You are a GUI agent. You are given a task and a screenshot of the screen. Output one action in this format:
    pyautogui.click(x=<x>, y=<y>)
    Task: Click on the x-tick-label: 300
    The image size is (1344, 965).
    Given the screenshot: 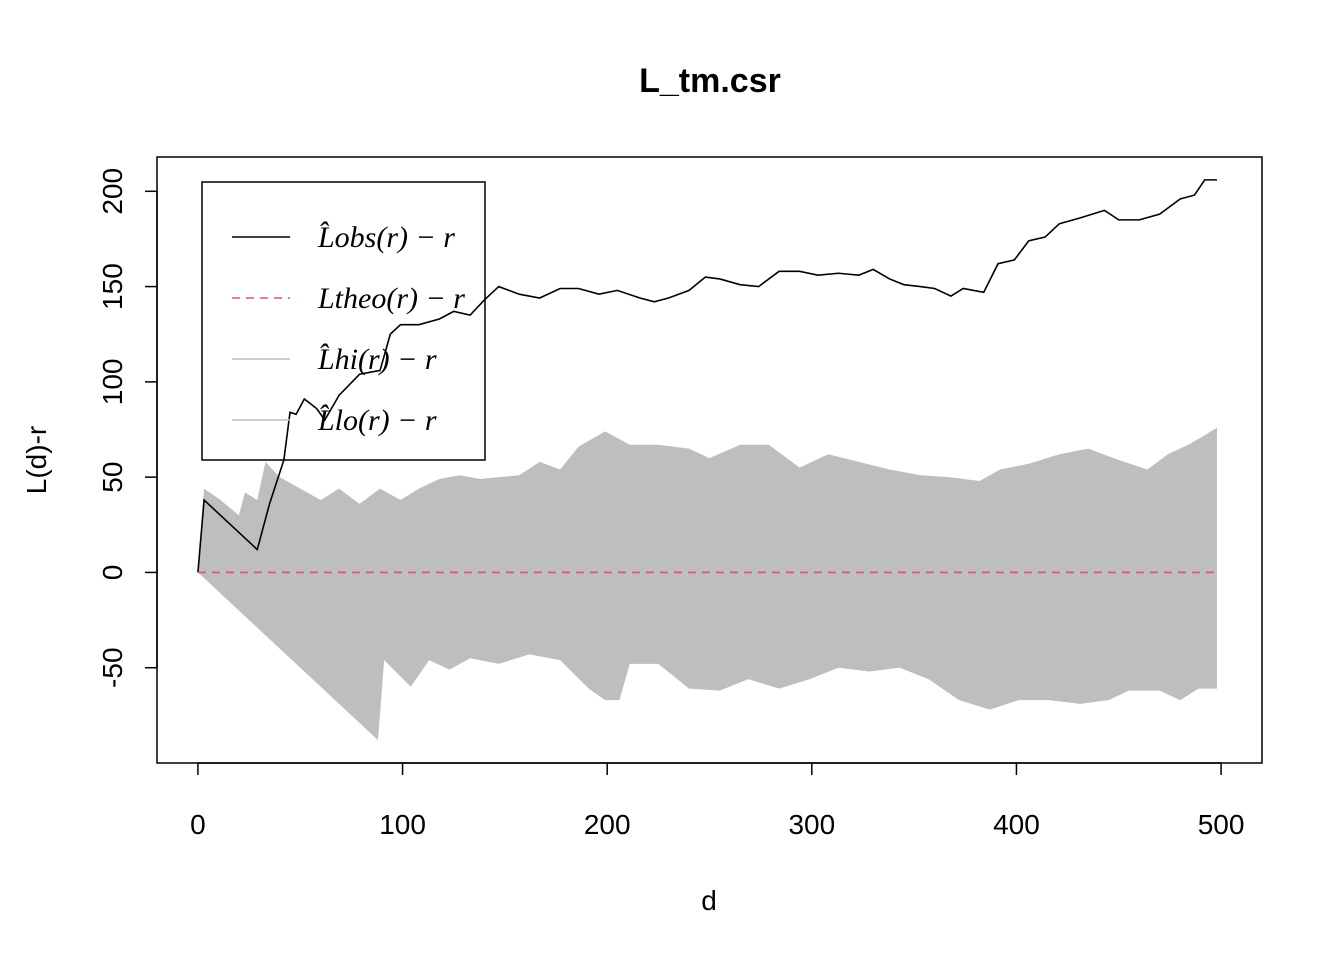 What is the action you would take?
    pyautogui.click(x=811, y=824)
    